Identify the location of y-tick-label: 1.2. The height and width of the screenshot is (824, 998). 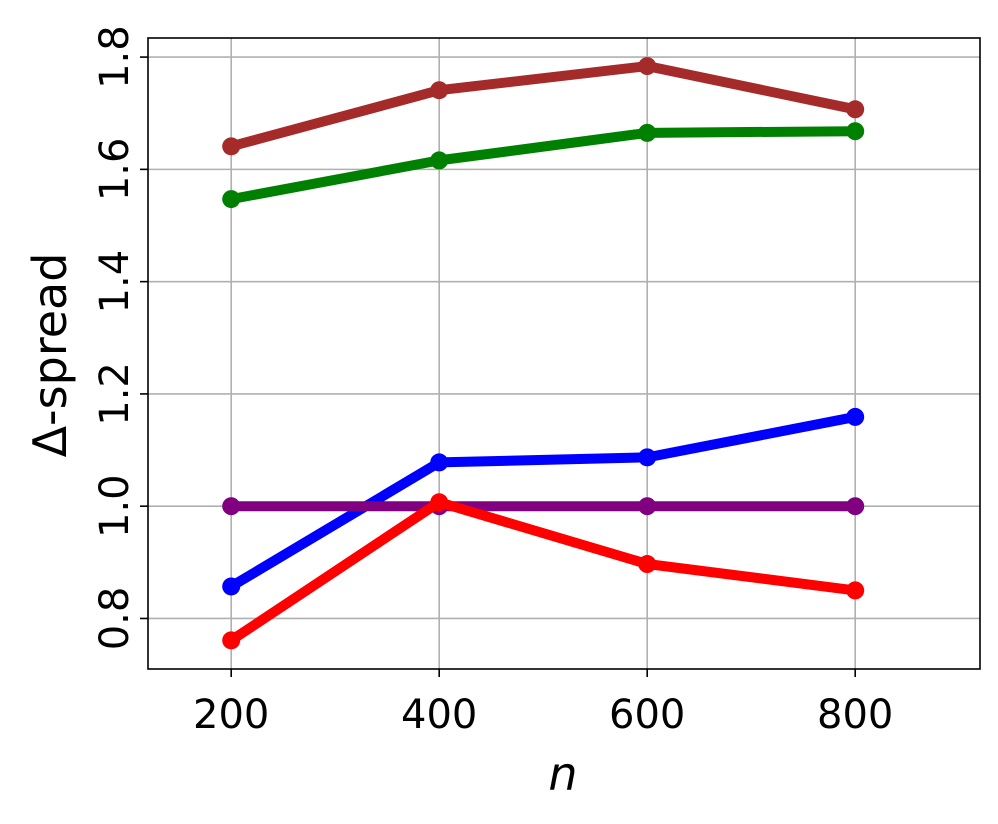
(115, 394).